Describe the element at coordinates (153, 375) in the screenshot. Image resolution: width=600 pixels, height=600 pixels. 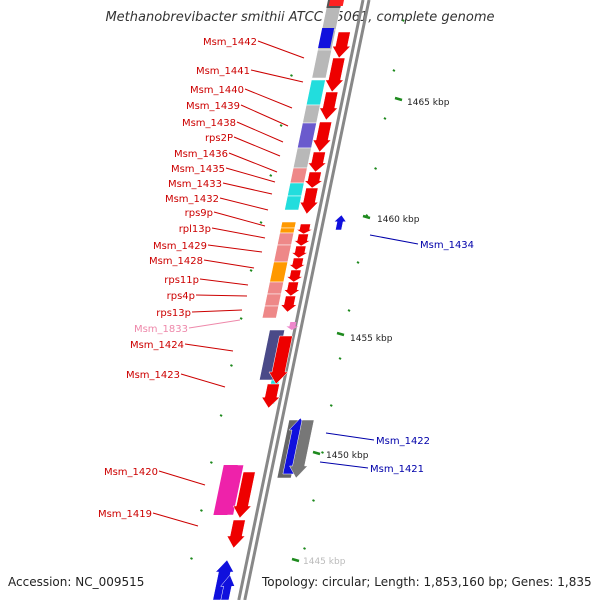
I see `gene-label: Msm_1423` at that location.